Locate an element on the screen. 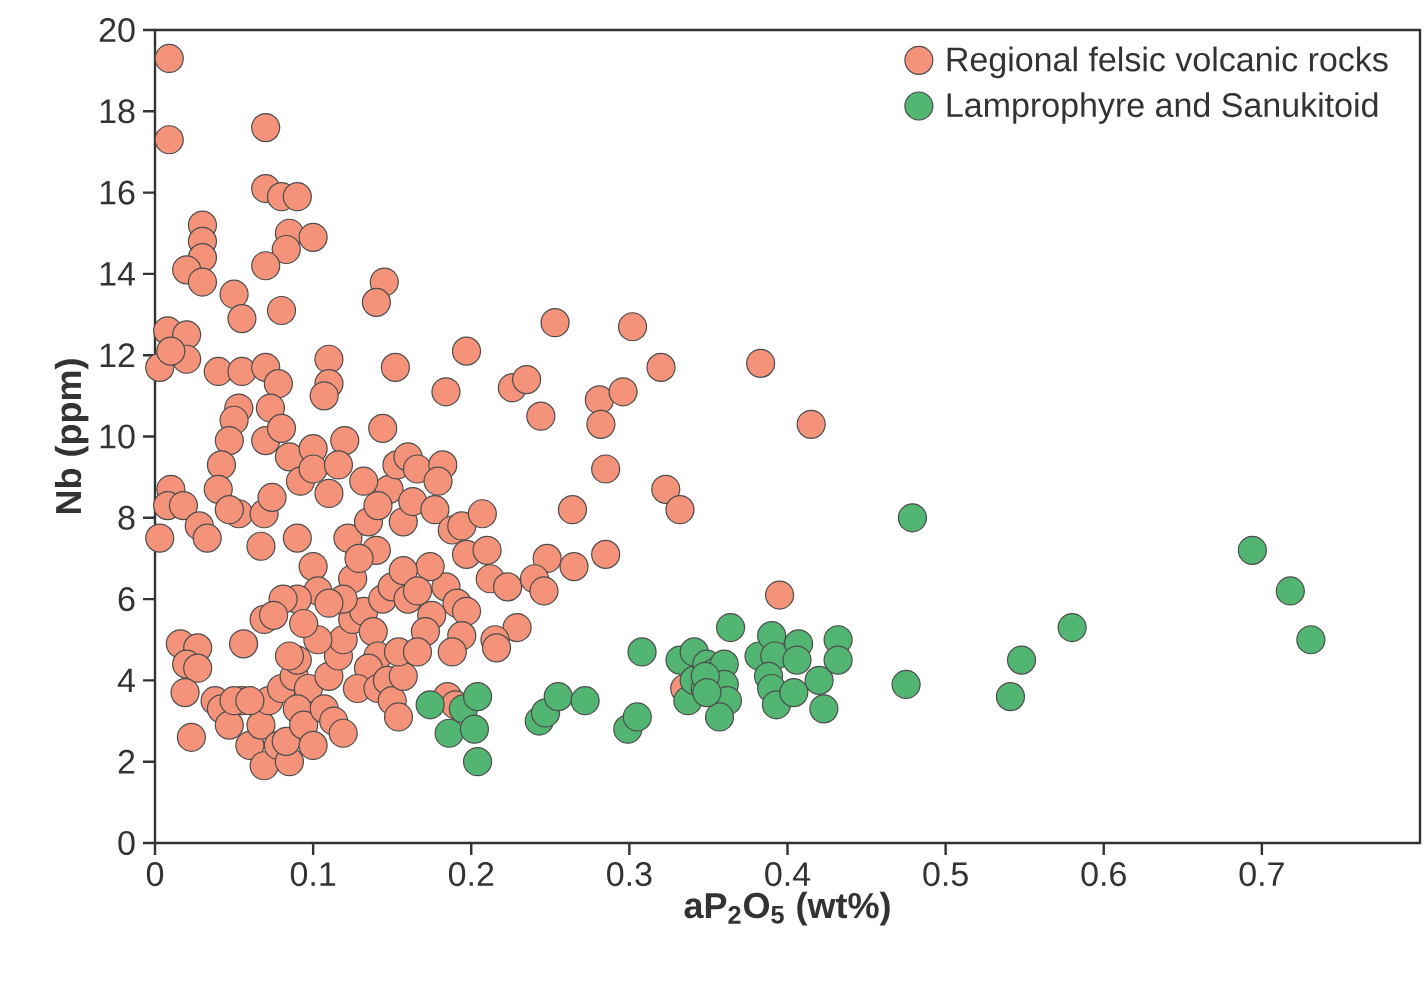 This screenshot has width=1426, height=981. y-tick-label: 8 is located at coordinates (126, 517).